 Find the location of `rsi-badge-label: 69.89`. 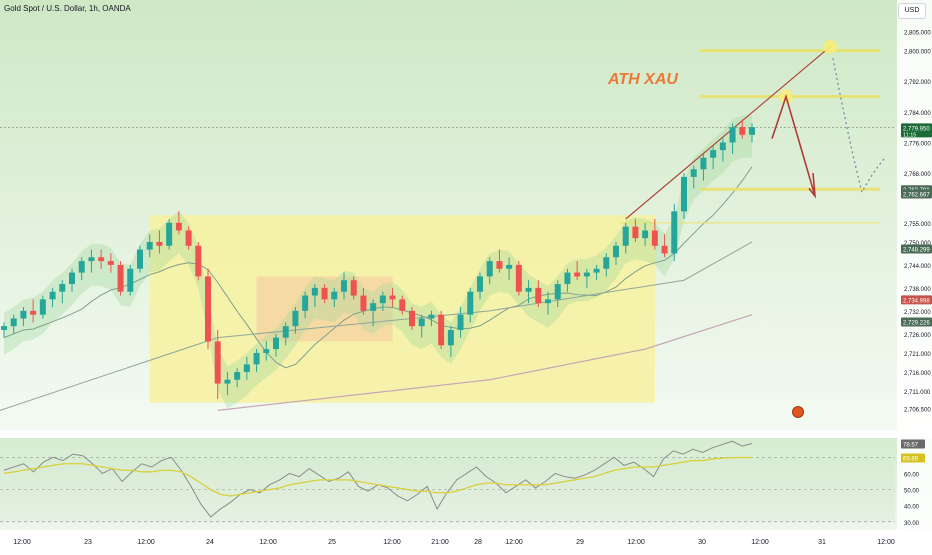

rsi-badge-label: 69.89 is located at coordinates (911, 460).